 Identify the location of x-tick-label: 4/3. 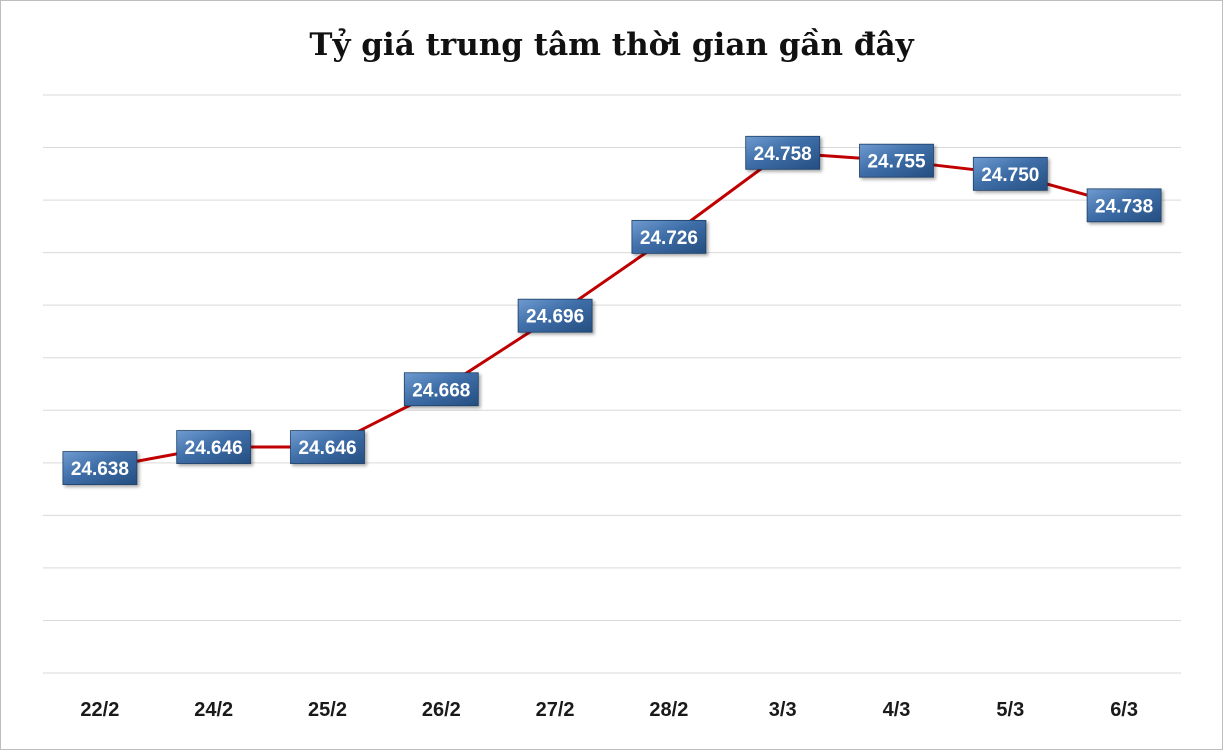
(897, 710).